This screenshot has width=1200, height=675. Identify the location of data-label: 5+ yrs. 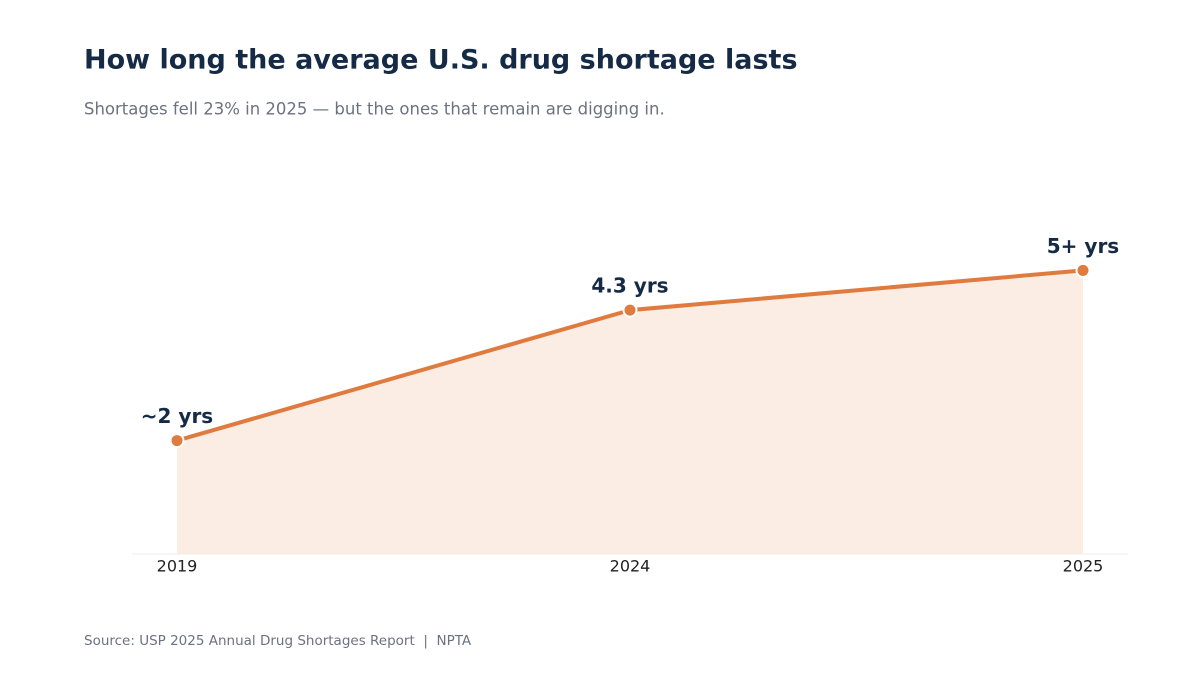
(1083, 246).